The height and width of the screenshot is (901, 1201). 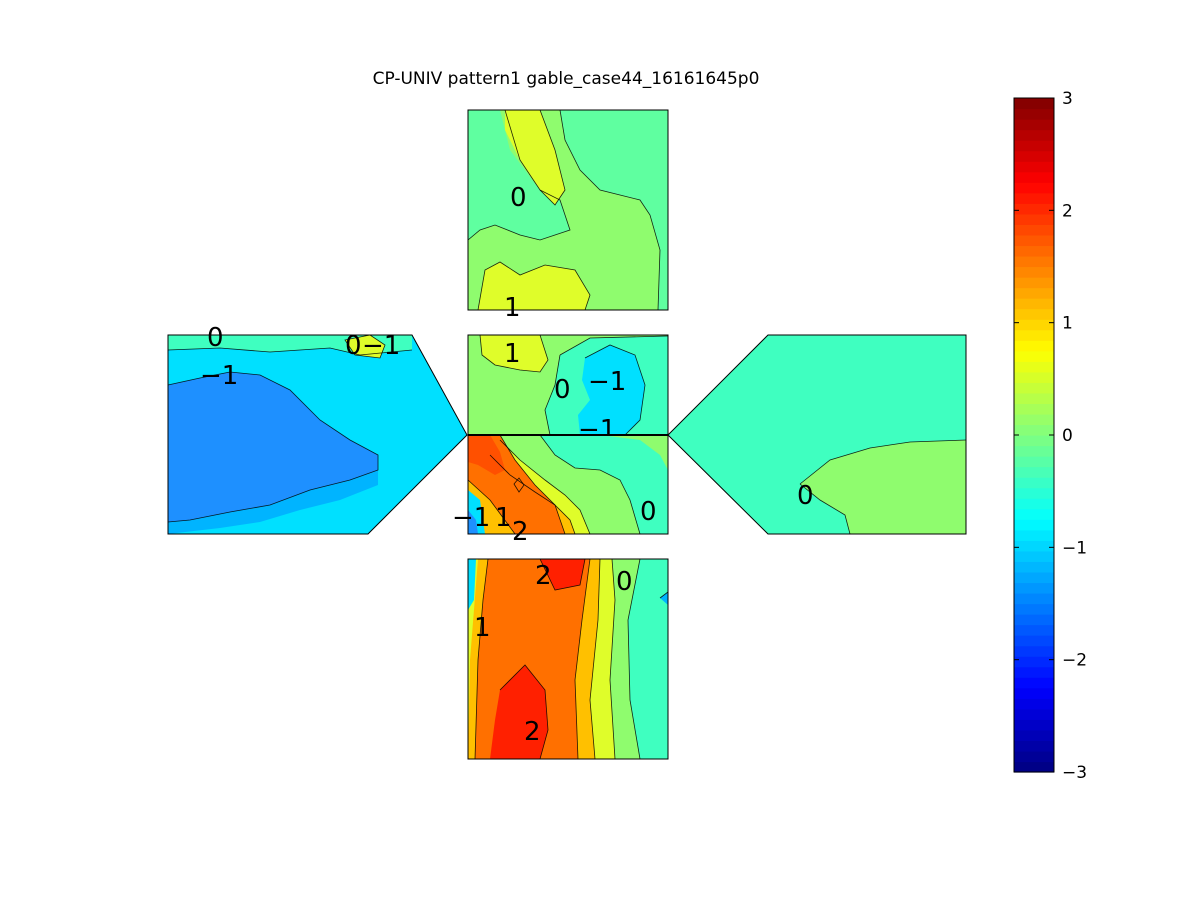 What do you see at coordinates (473, 522) in the screenshot?
I see `region-low-left-corner` at bounding box center [473, 522].